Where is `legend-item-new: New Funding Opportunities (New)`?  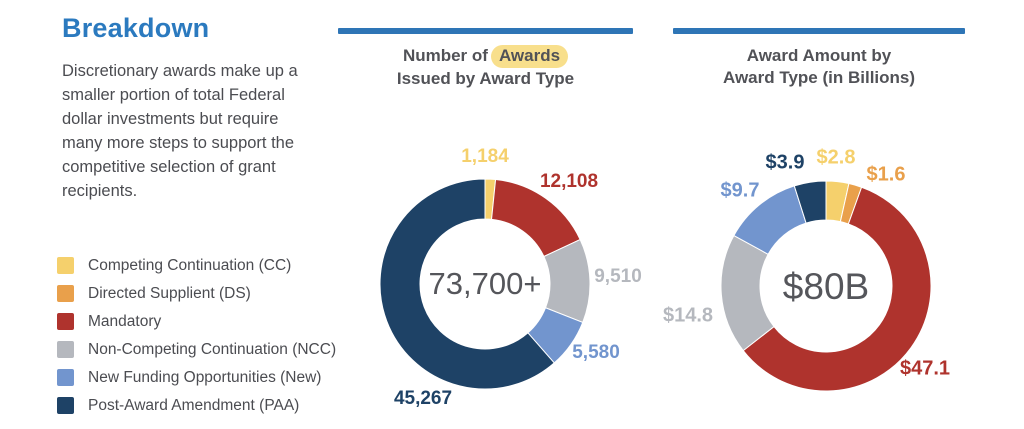
legend-item-new: New Funding Opportunities (New) is located at coordinates (196, 377).